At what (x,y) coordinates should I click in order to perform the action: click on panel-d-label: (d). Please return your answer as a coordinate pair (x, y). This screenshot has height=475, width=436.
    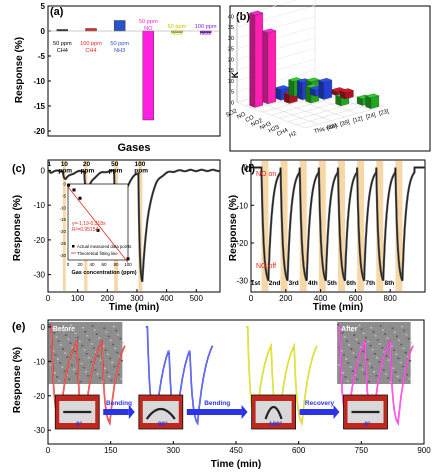
    Looking at the image, I should click on (248, 169).